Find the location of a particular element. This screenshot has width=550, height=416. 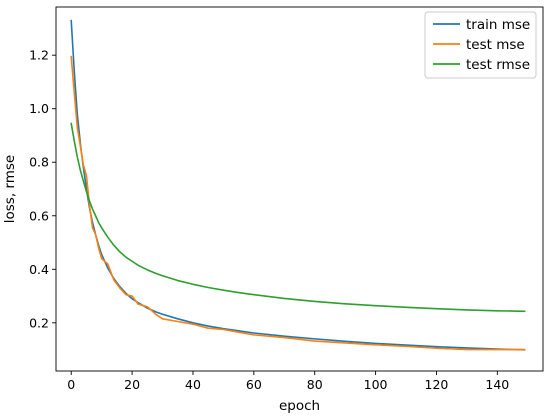

x-tick-label: 0 is located at coordinates (71, 384).